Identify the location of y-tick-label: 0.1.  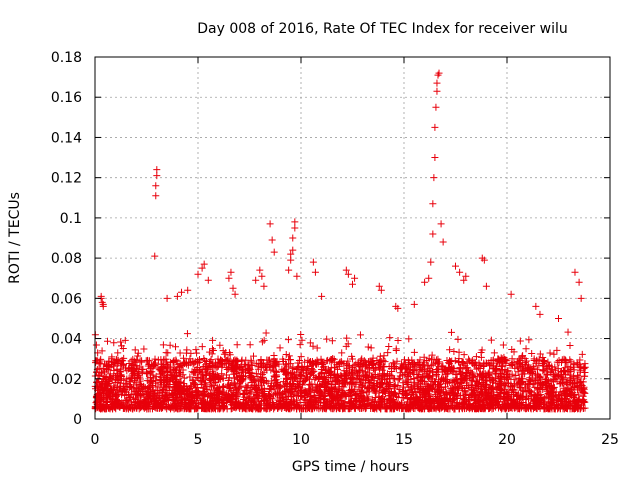
(71, 219).